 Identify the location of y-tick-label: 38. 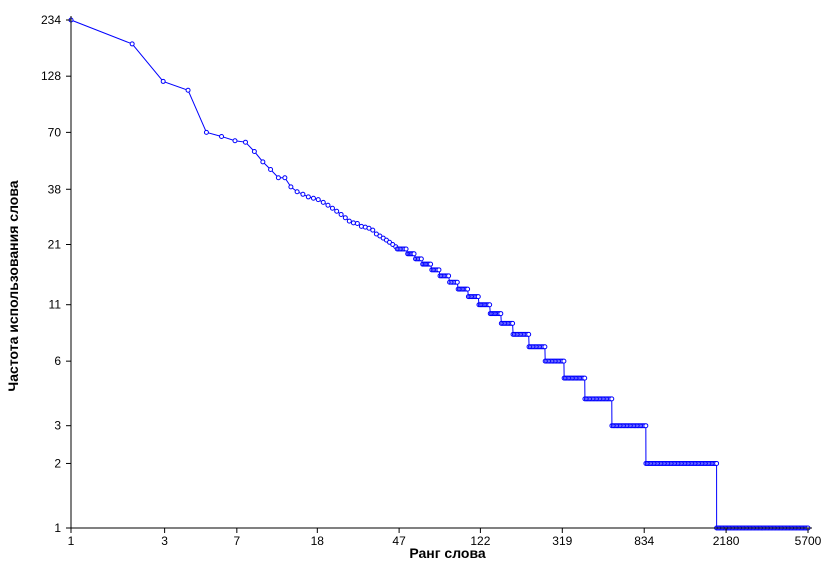
(55, 189).